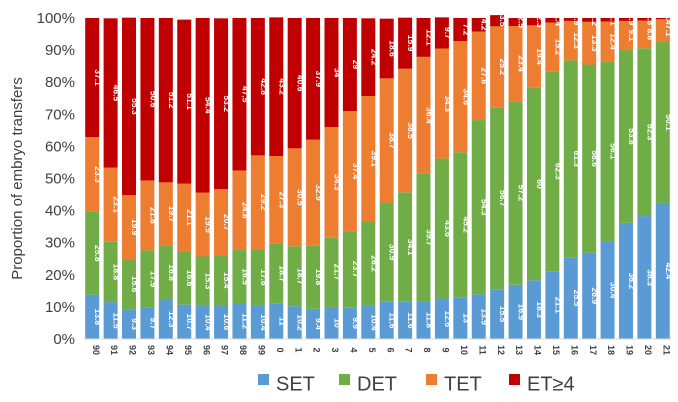 This screenshot has height=402, width=678. Describe the element at coordinates (261, 350) in the screenshot. I see `x-tick-label: 99` at that location.